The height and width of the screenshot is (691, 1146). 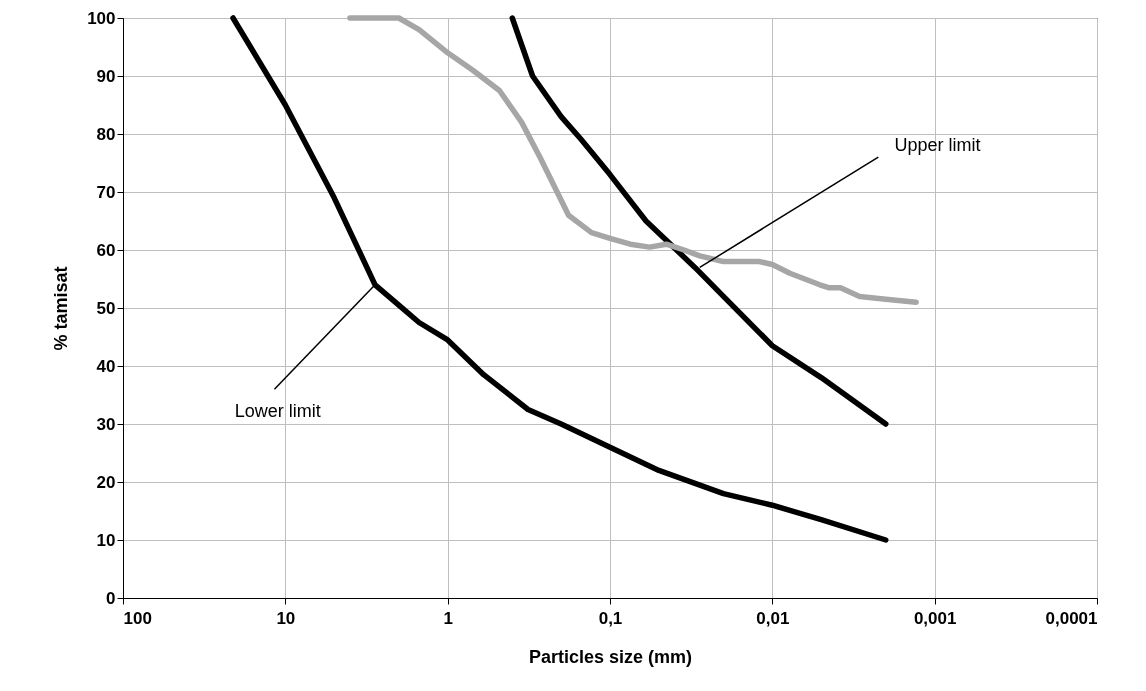 I want to click on y-tick-label: 100, so click(x=101, y=18).